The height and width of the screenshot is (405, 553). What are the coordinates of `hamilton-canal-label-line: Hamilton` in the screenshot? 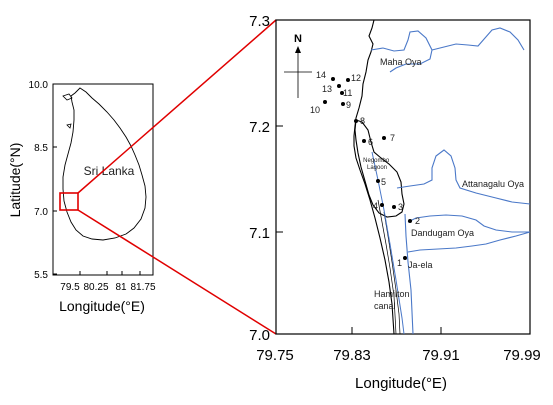 It's located at (392, 294).